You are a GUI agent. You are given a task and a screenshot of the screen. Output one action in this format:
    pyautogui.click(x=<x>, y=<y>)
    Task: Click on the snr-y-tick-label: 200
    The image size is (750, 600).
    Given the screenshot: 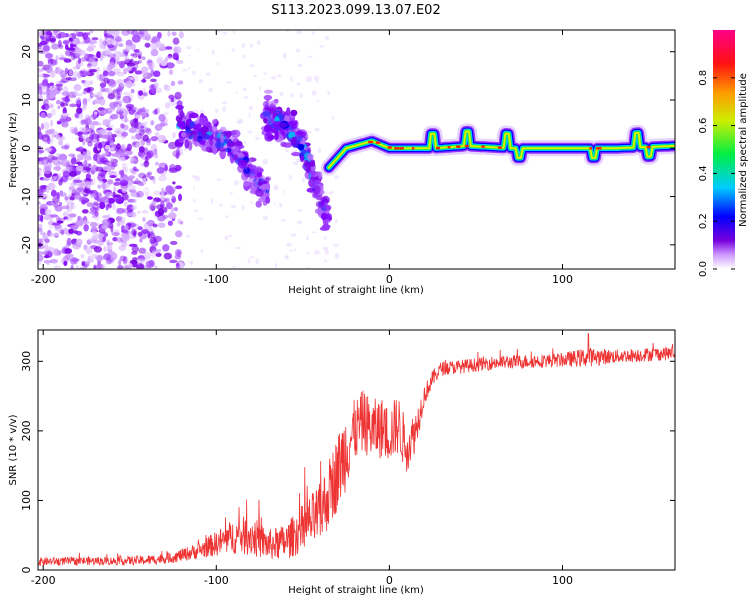 What is the action you would take?
    pyautogui.click(x=26, y=430)
    